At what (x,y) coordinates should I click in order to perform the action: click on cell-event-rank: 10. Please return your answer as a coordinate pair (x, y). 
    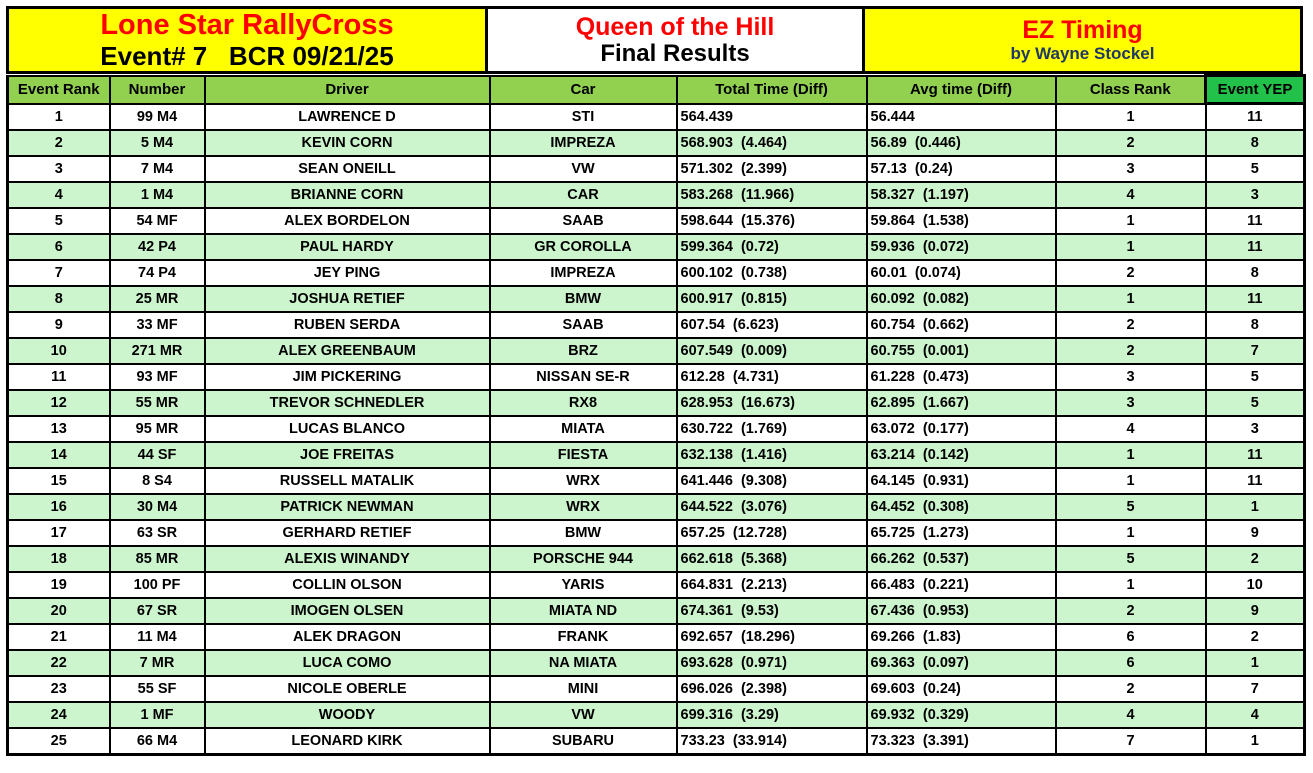
    Looking at the image, I should click on (58, 351).